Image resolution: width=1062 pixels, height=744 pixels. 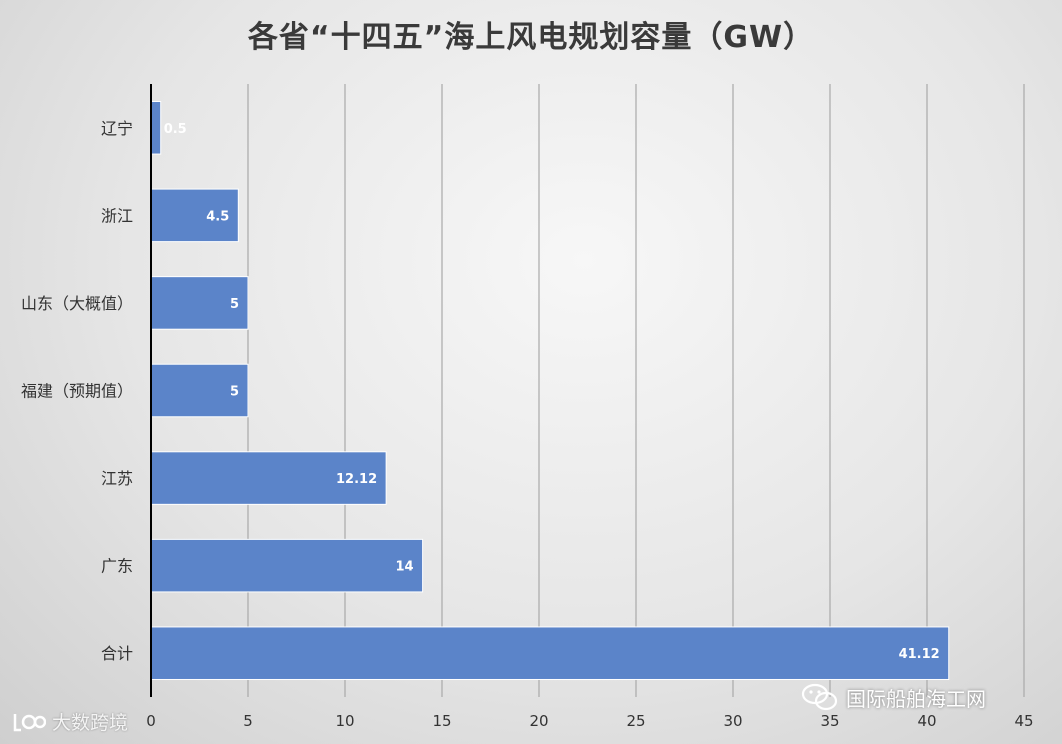 I want to click on data-label: 12.12, so click(x=356, y=479).